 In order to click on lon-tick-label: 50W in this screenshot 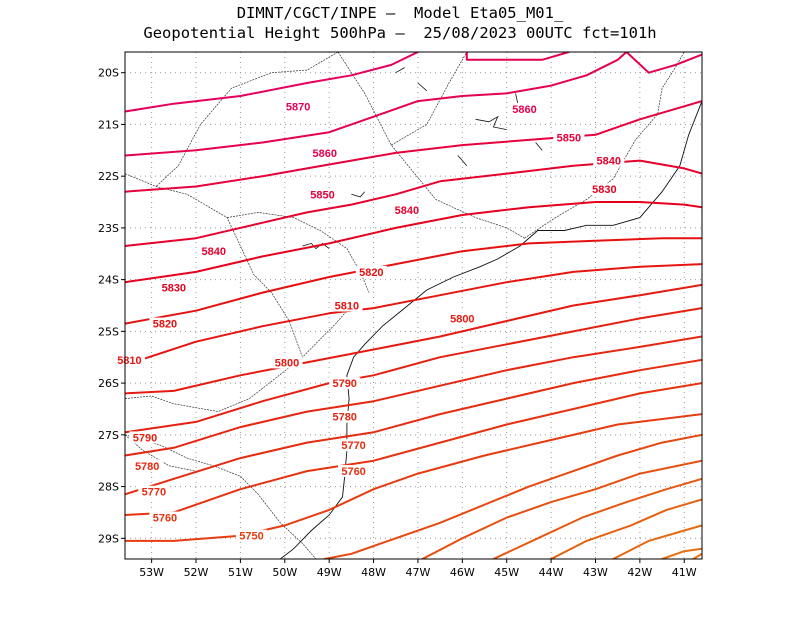, I will do `click(284, 572)`.